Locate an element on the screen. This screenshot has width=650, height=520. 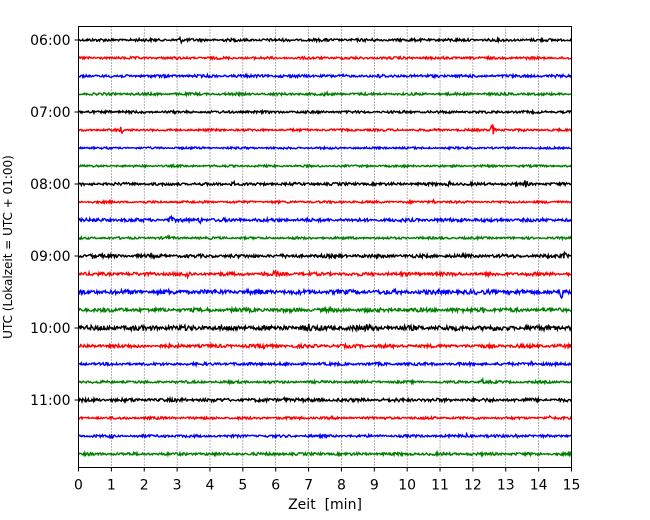
x-tick-label: 12 is located at coordinates (473, 486).